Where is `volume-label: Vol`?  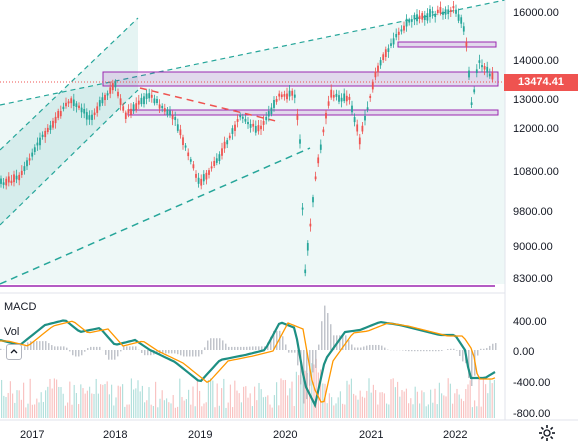 volume-label: Vol is located at coordinates (11, 332).